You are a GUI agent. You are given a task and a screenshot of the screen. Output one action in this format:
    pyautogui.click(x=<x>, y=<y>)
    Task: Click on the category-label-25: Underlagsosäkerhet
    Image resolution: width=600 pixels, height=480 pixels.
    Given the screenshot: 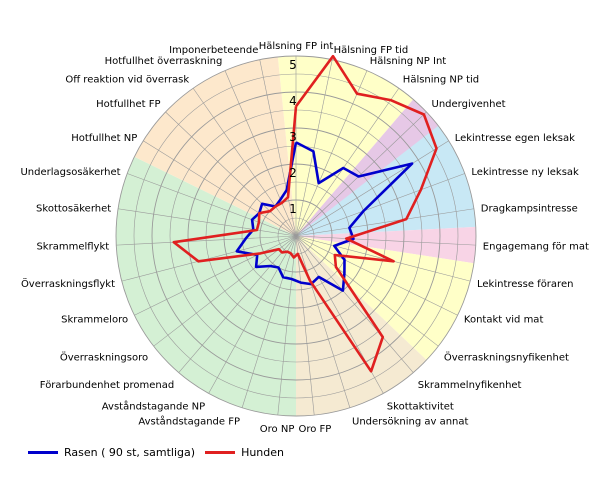 What is the action you would take?
    pyautogui.click(x=70, y=172)
    